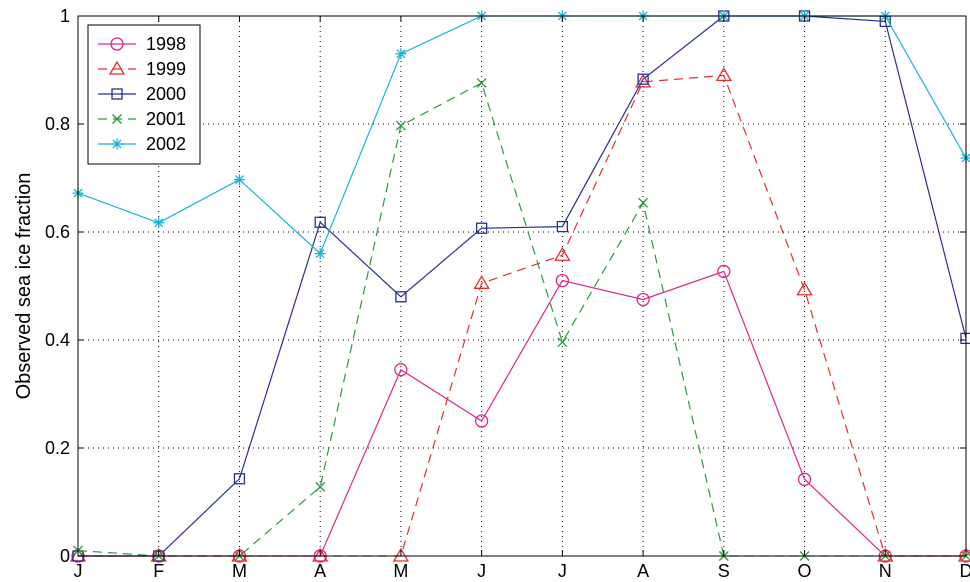 The width and height of the screenshot is (970, 582). What do you see at coordinates (965, 571) in the screenshot?
I see `x-tick-label: D` at bounding box center [965, 571].